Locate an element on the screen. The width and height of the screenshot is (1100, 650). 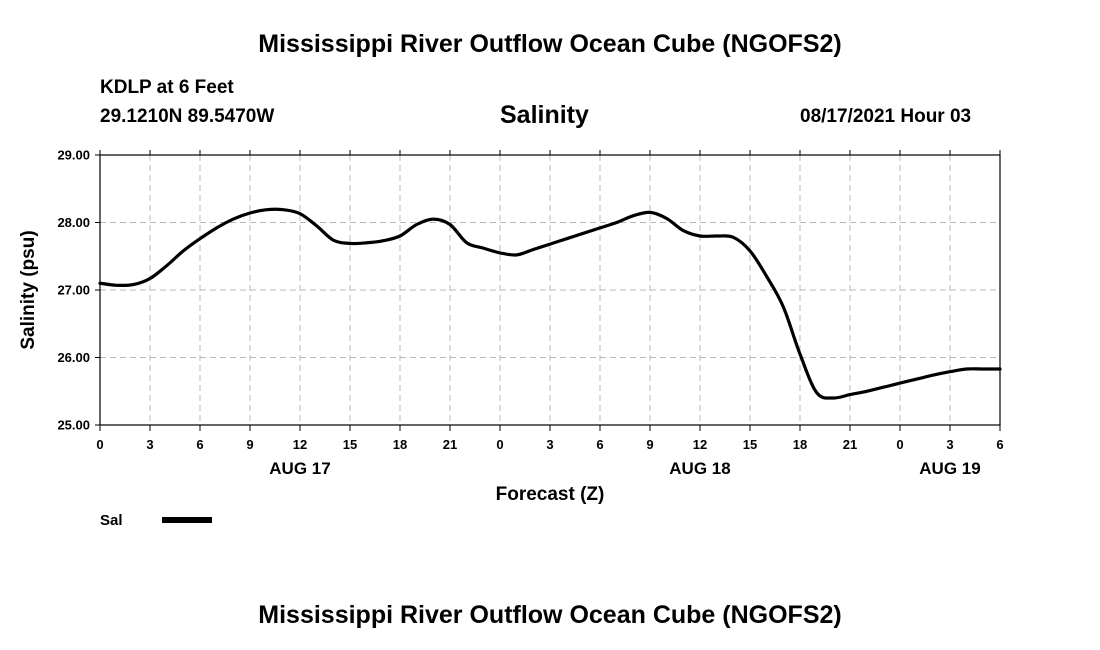
date-label: AUG 18 is located at coordinates (699, 468).